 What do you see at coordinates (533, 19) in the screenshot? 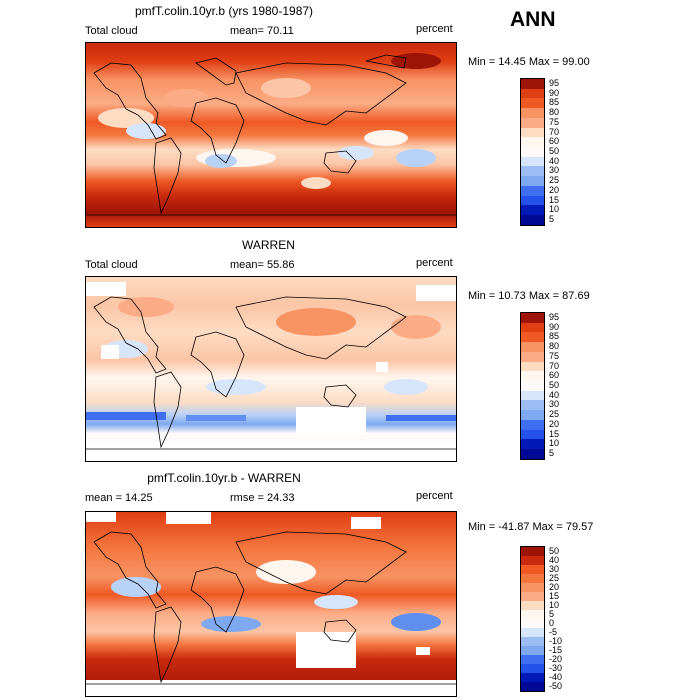
I see `season-label: ANN` at bounding box center [533, 19].